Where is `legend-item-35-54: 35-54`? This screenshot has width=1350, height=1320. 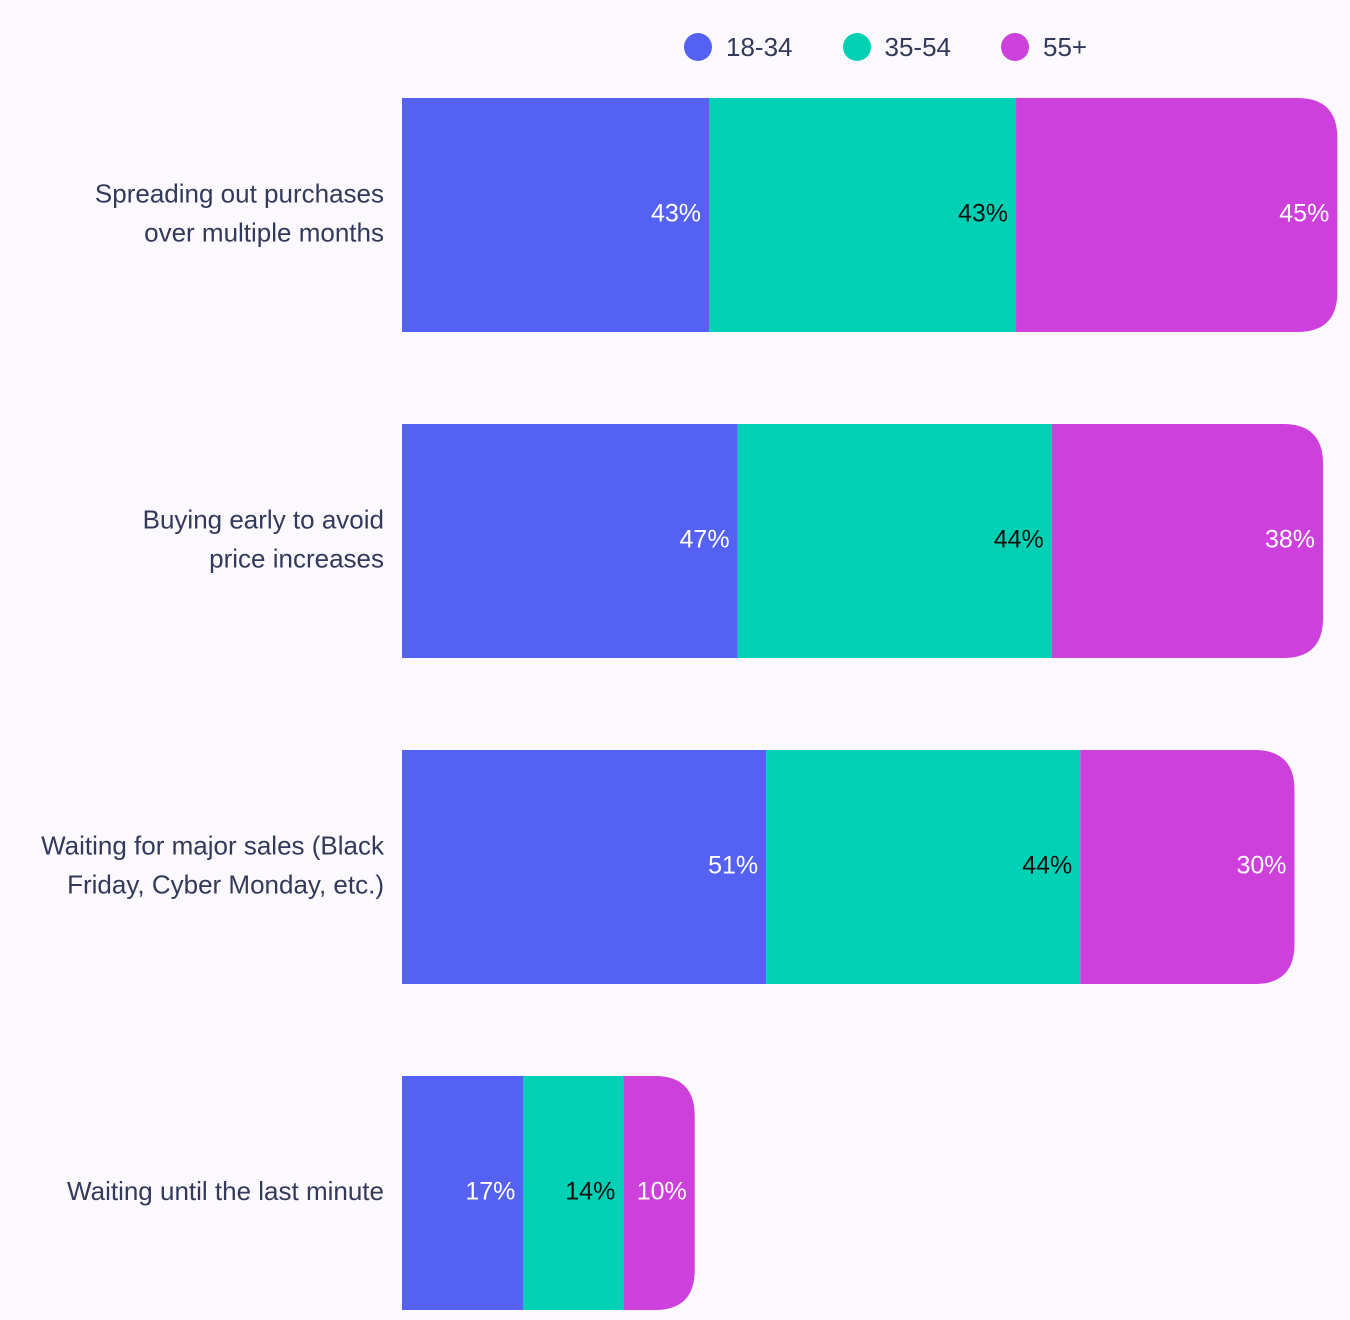
legend-item-35-54: 35-54 is located at coordinates (897, 47).